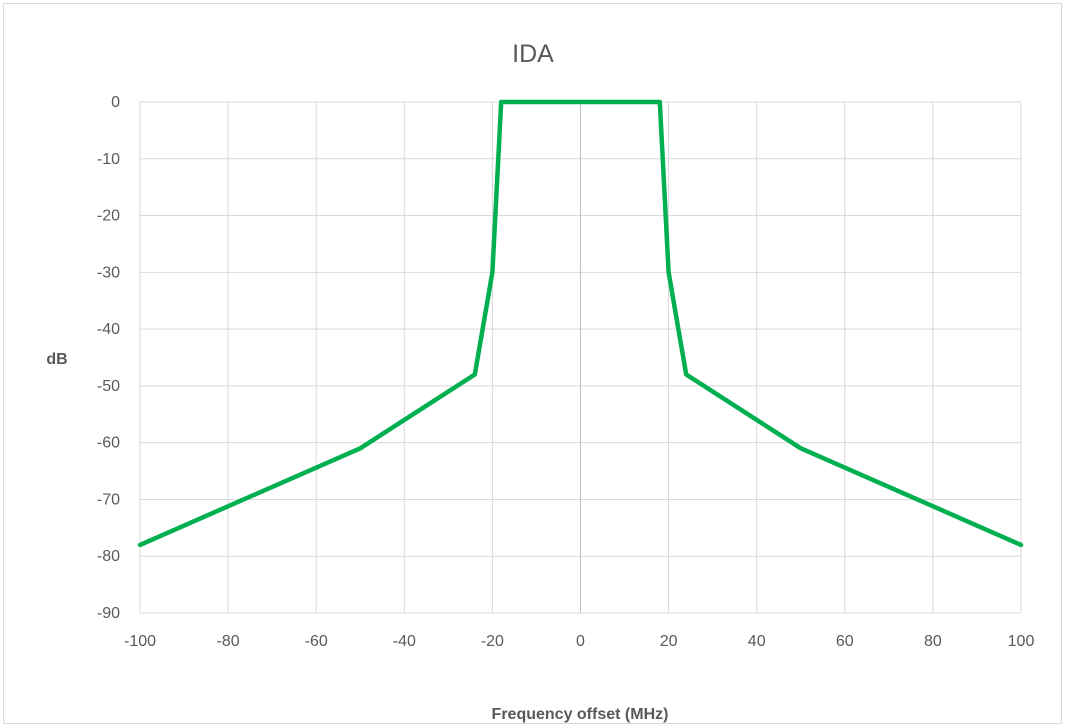 The height and width of the screenshot is (728, 1066). What do you see at coordinates (108, 443) in the screenshot?
I see `y-tick-label: -60` at bounding box center [108, 443].